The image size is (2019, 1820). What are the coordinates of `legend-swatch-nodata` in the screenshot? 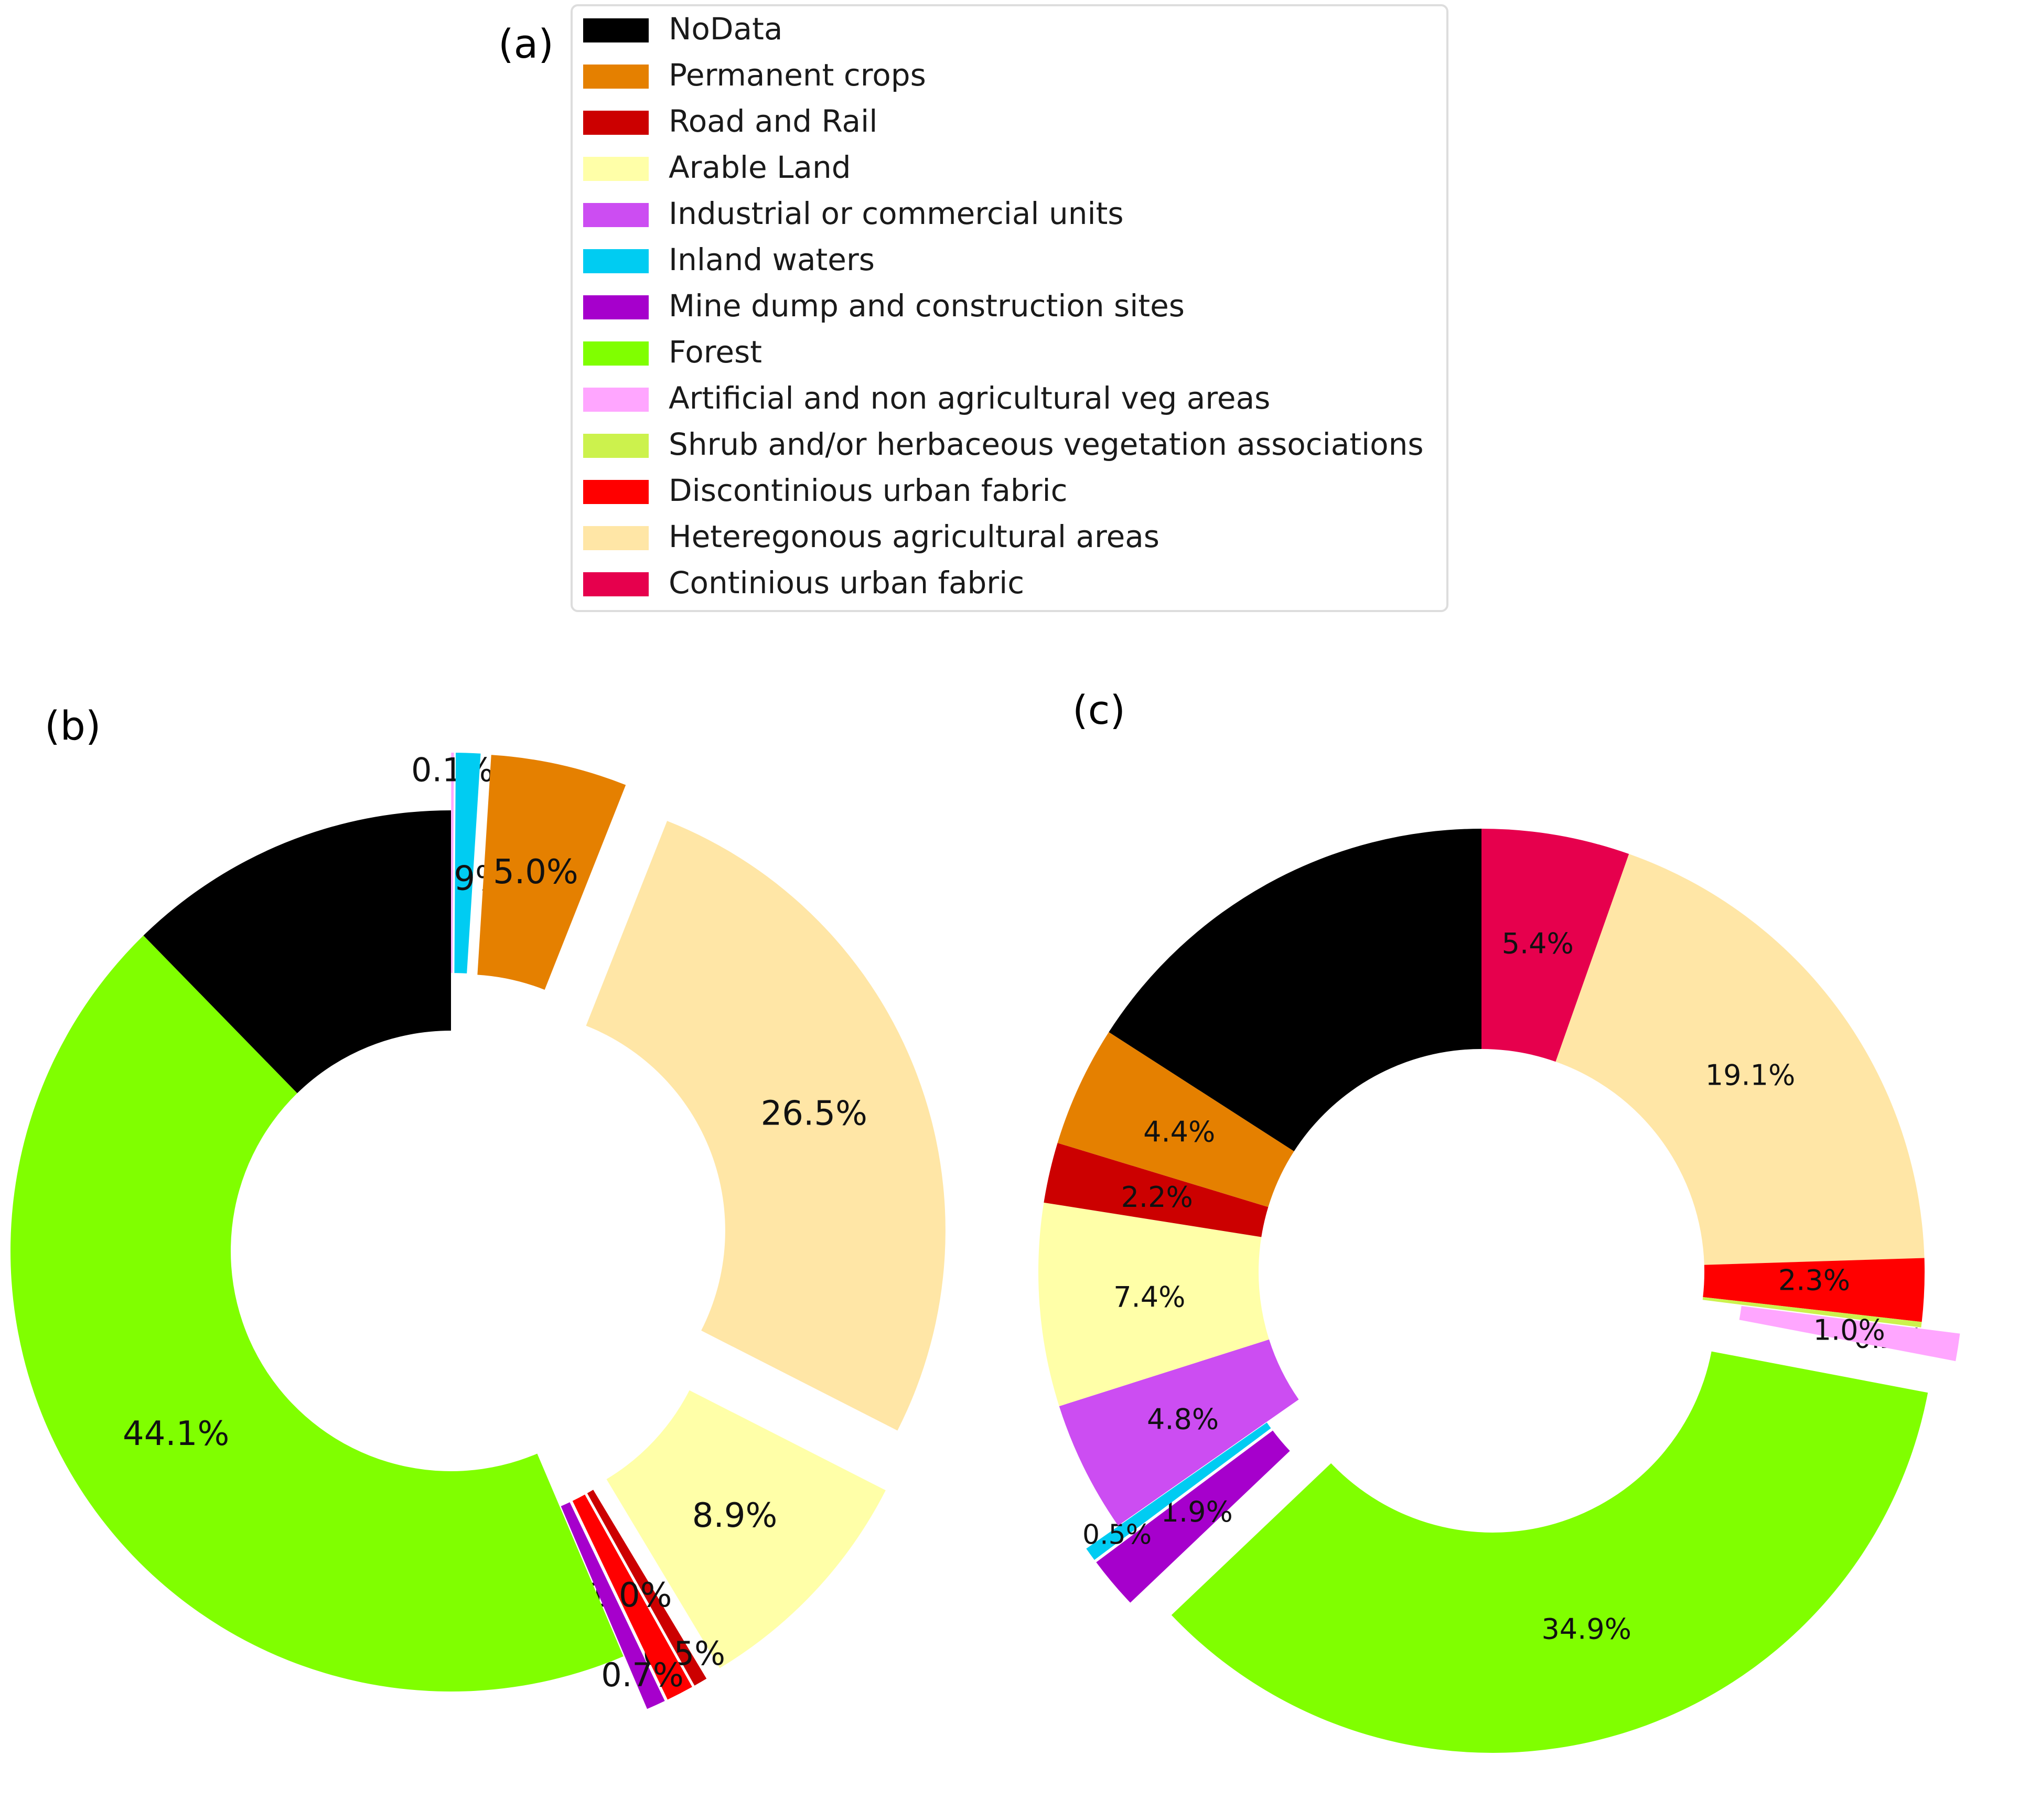 It's located at (616, 30).